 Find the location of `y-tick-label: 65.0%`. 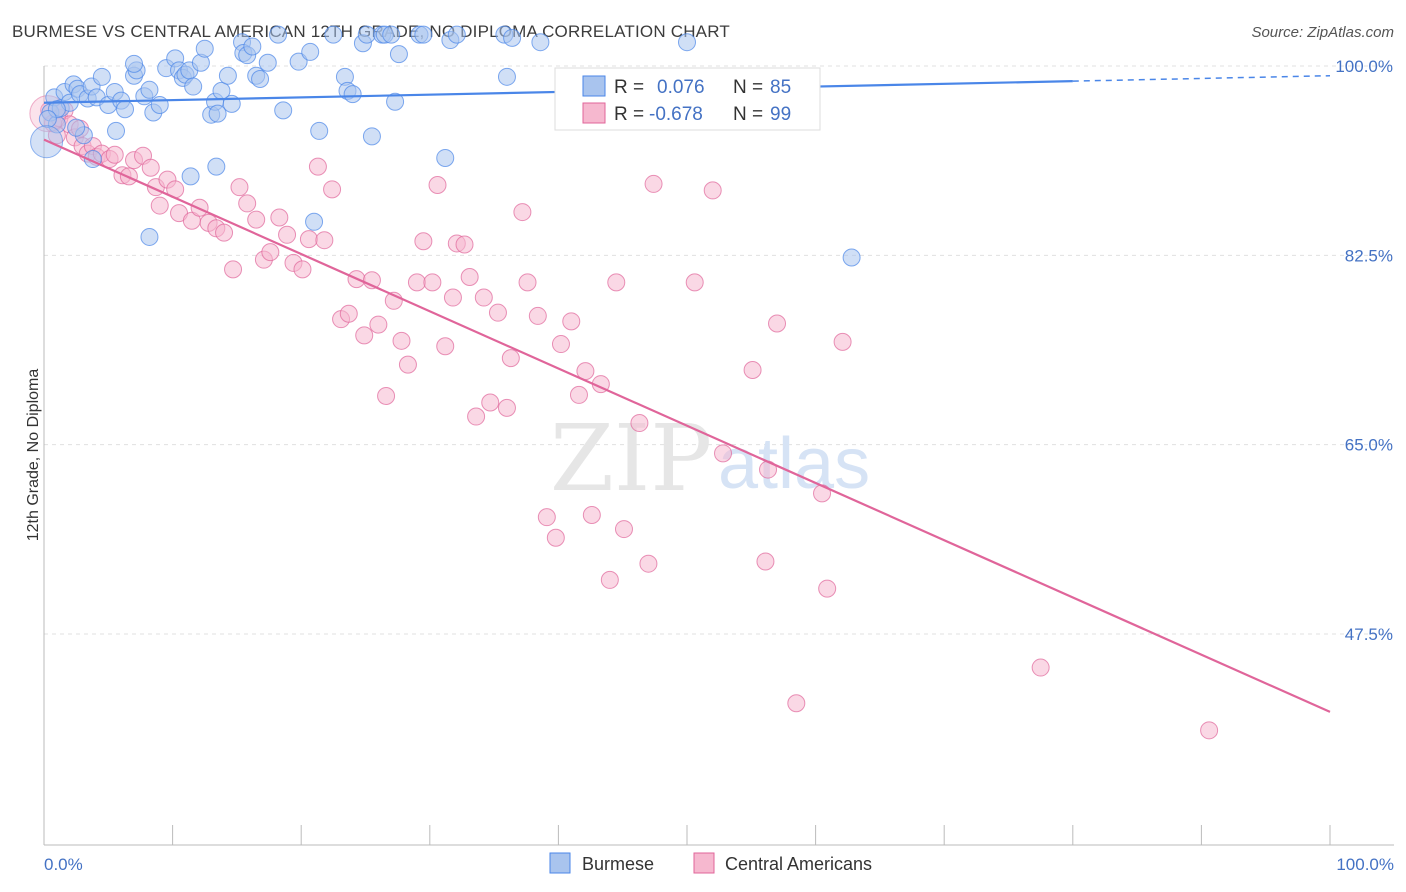

y-tick-label: 65.0% is located at coordinates (1369, 445).